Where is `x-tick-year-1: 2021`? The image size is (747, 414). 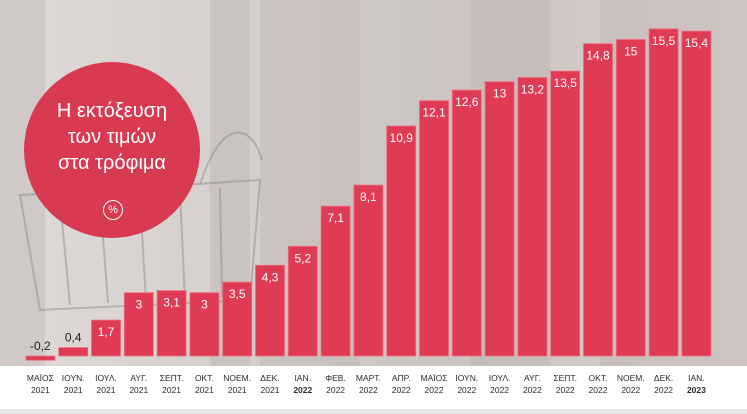
x-tick-year-1: 2021 is located at coordinates (73, 390).